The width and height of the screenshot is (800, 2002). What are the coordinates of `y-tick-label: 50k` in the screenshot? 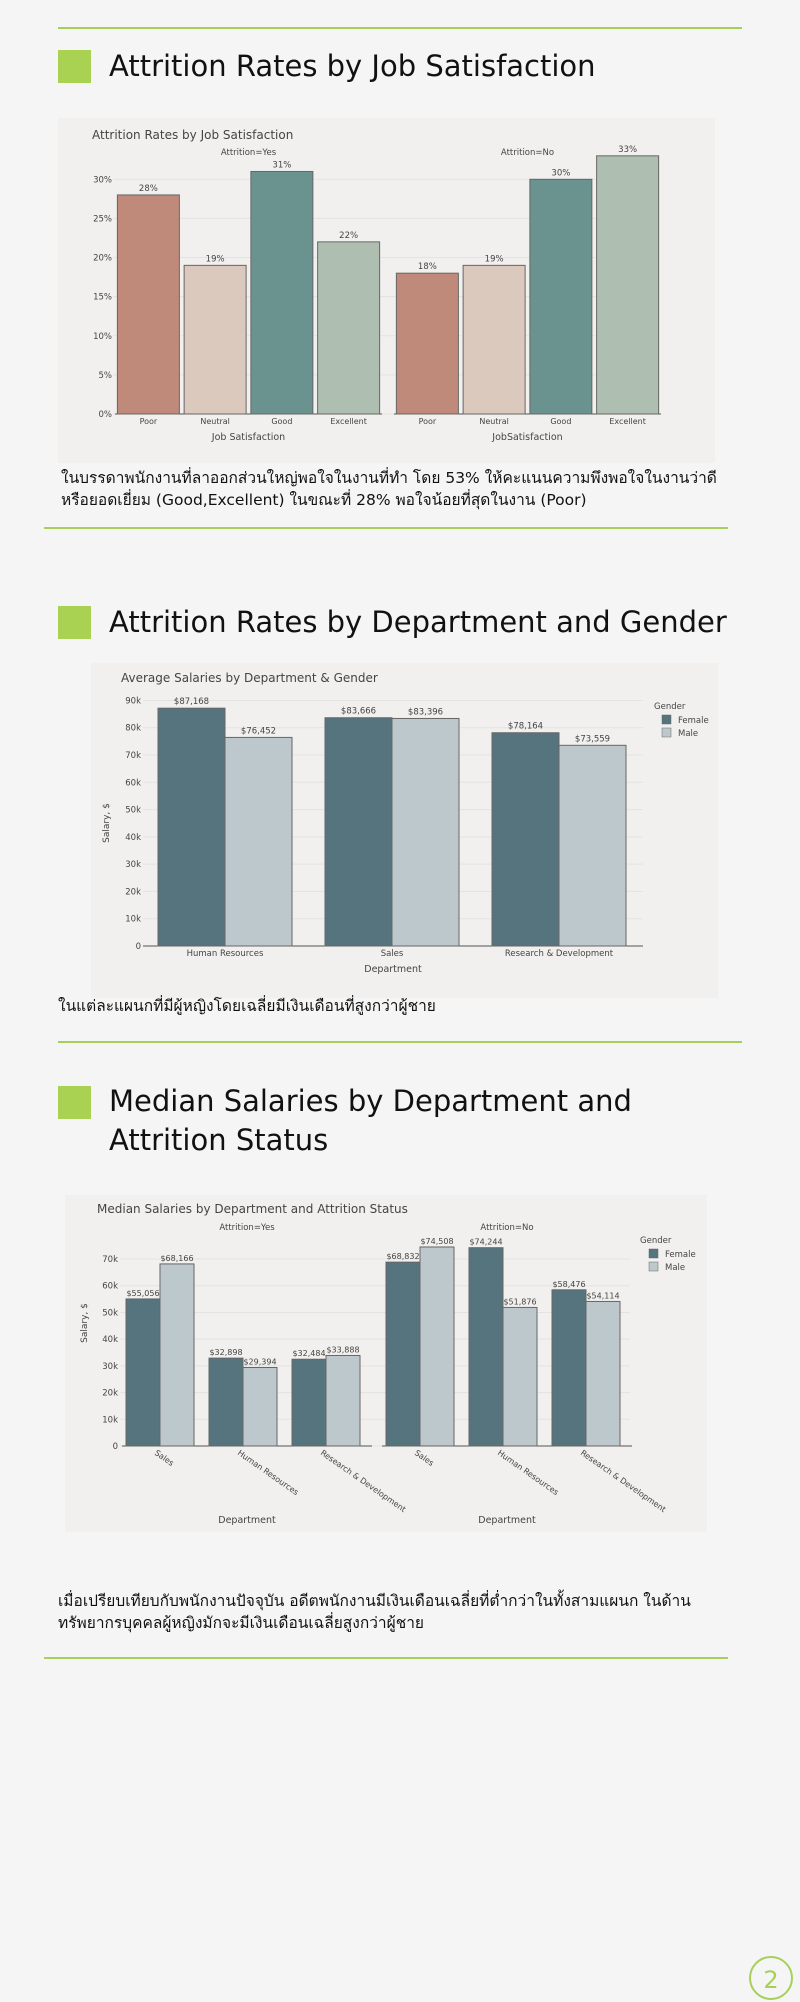 It's located at (110, 1313).